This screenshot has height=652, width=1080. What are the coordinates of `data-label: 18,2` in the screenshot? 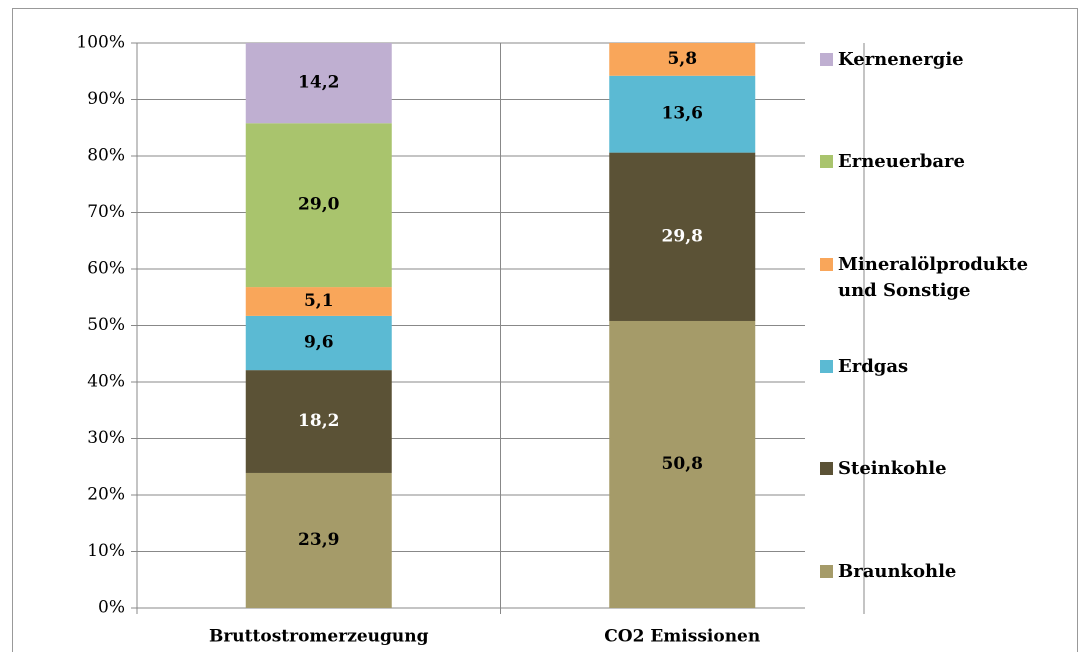 It's located at (318, 421).